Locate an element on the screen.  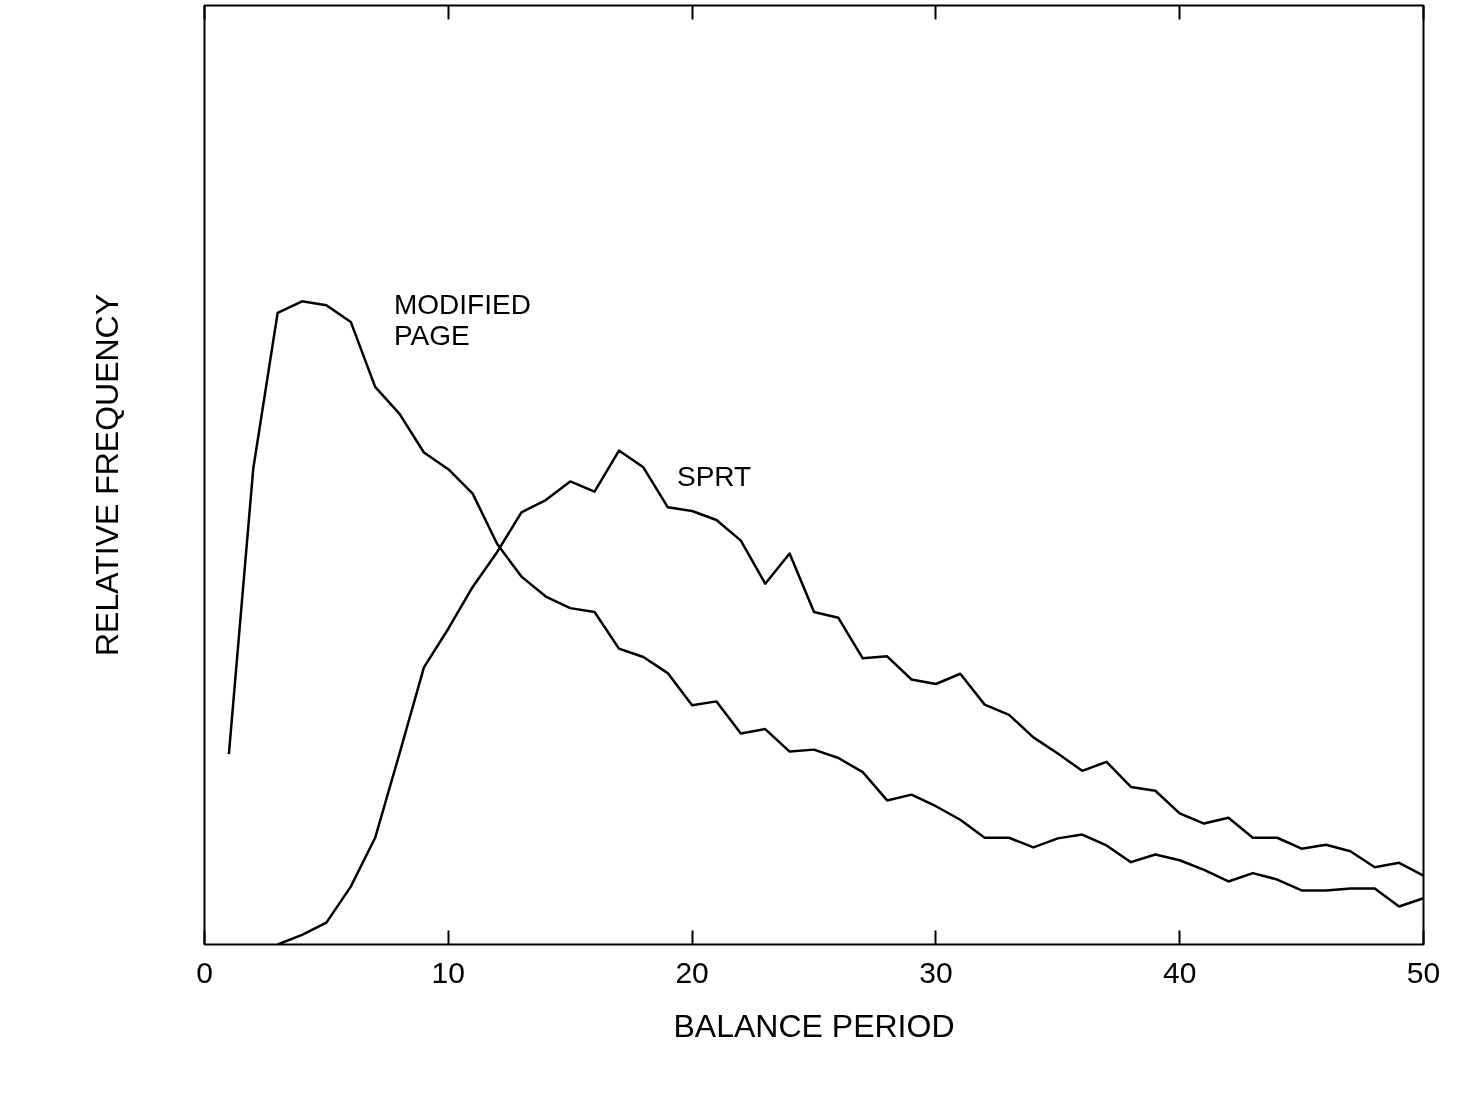
x-tick-label: 50 is located at coordinates (1423, 972).